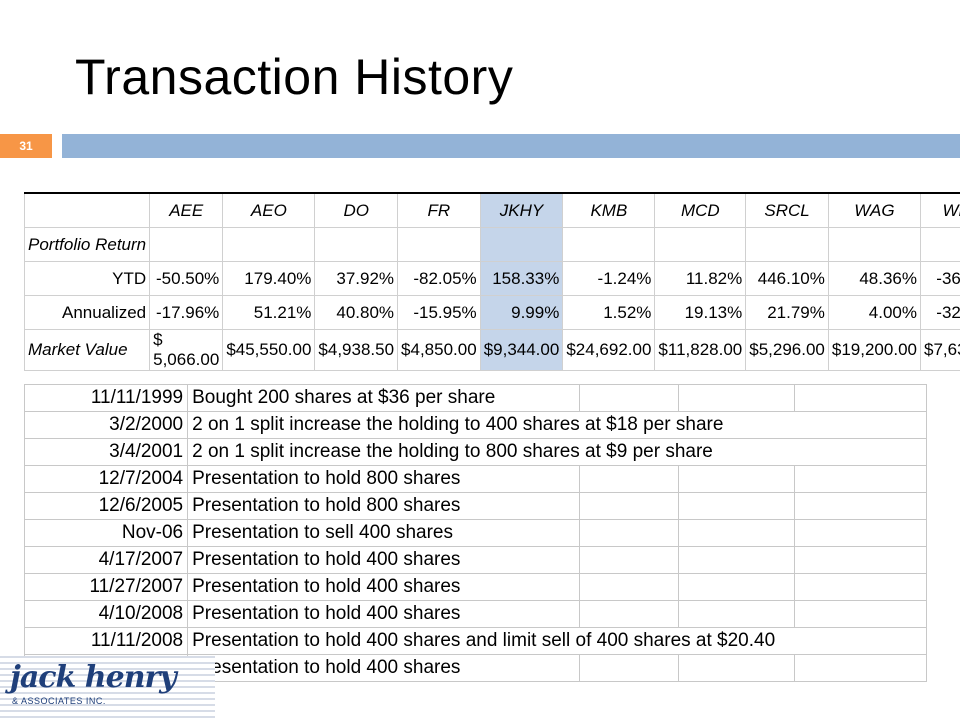  What do you see at coordinates (87, 244) in the screenshot?
I see `section-label: Portfolio Return` at bounding box center [87, 244].